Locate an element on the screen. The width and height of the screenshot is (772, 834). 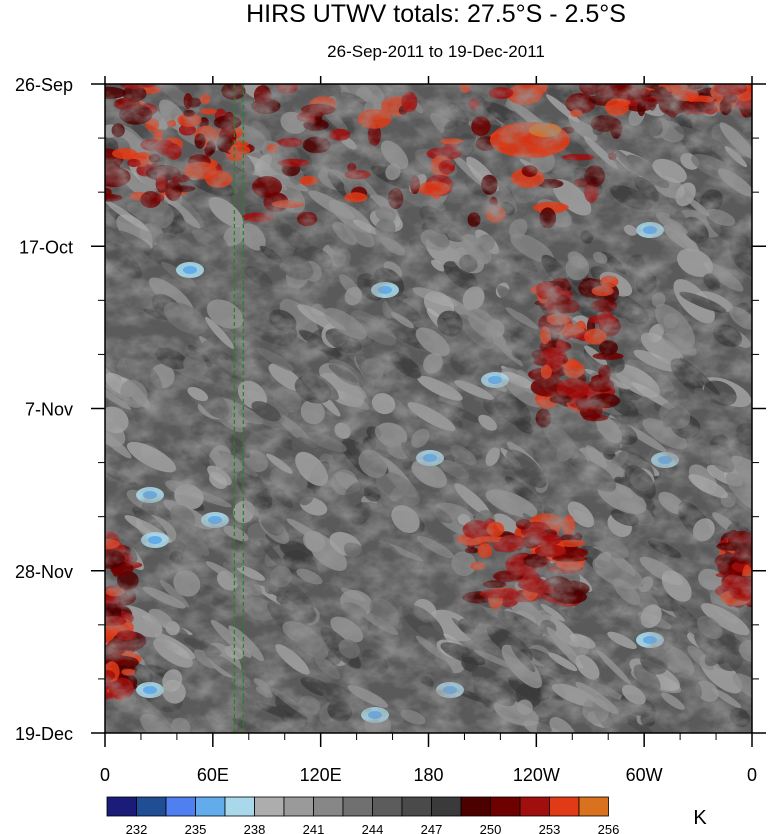
y-tick-label: 7-Nov is located at coordinates (49, 410).